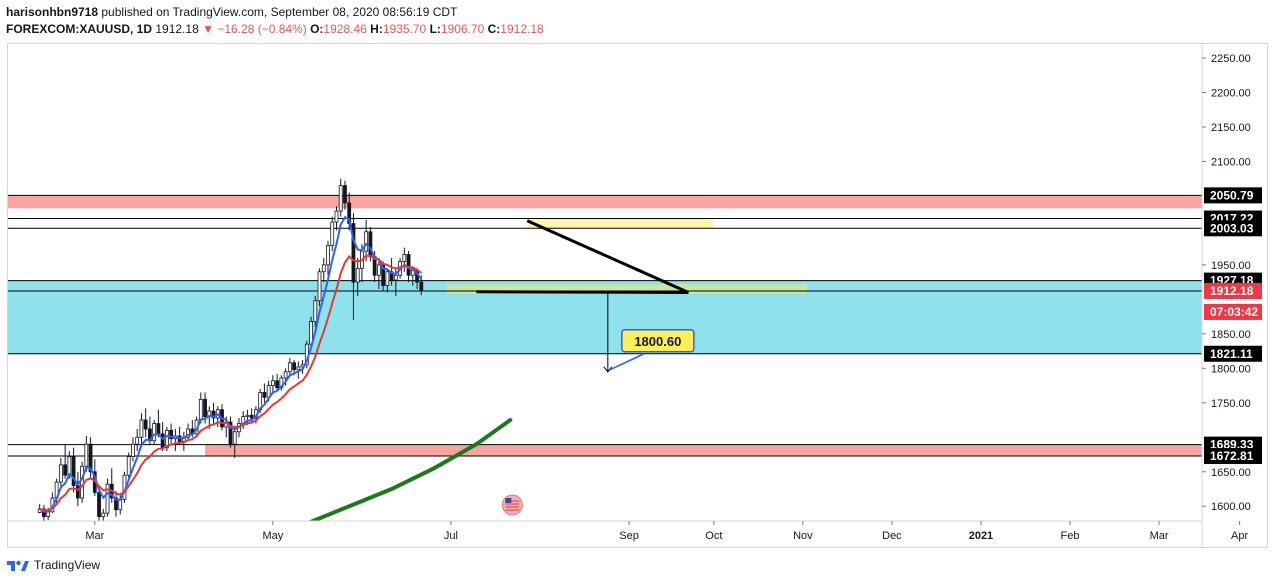 The height and width of the screenshot is (586, 1274). What do you see at coordinates (1231, 369) in the screenshot?
I see `y-tick-label: 1800.00` at bounding box center [1231, 369].